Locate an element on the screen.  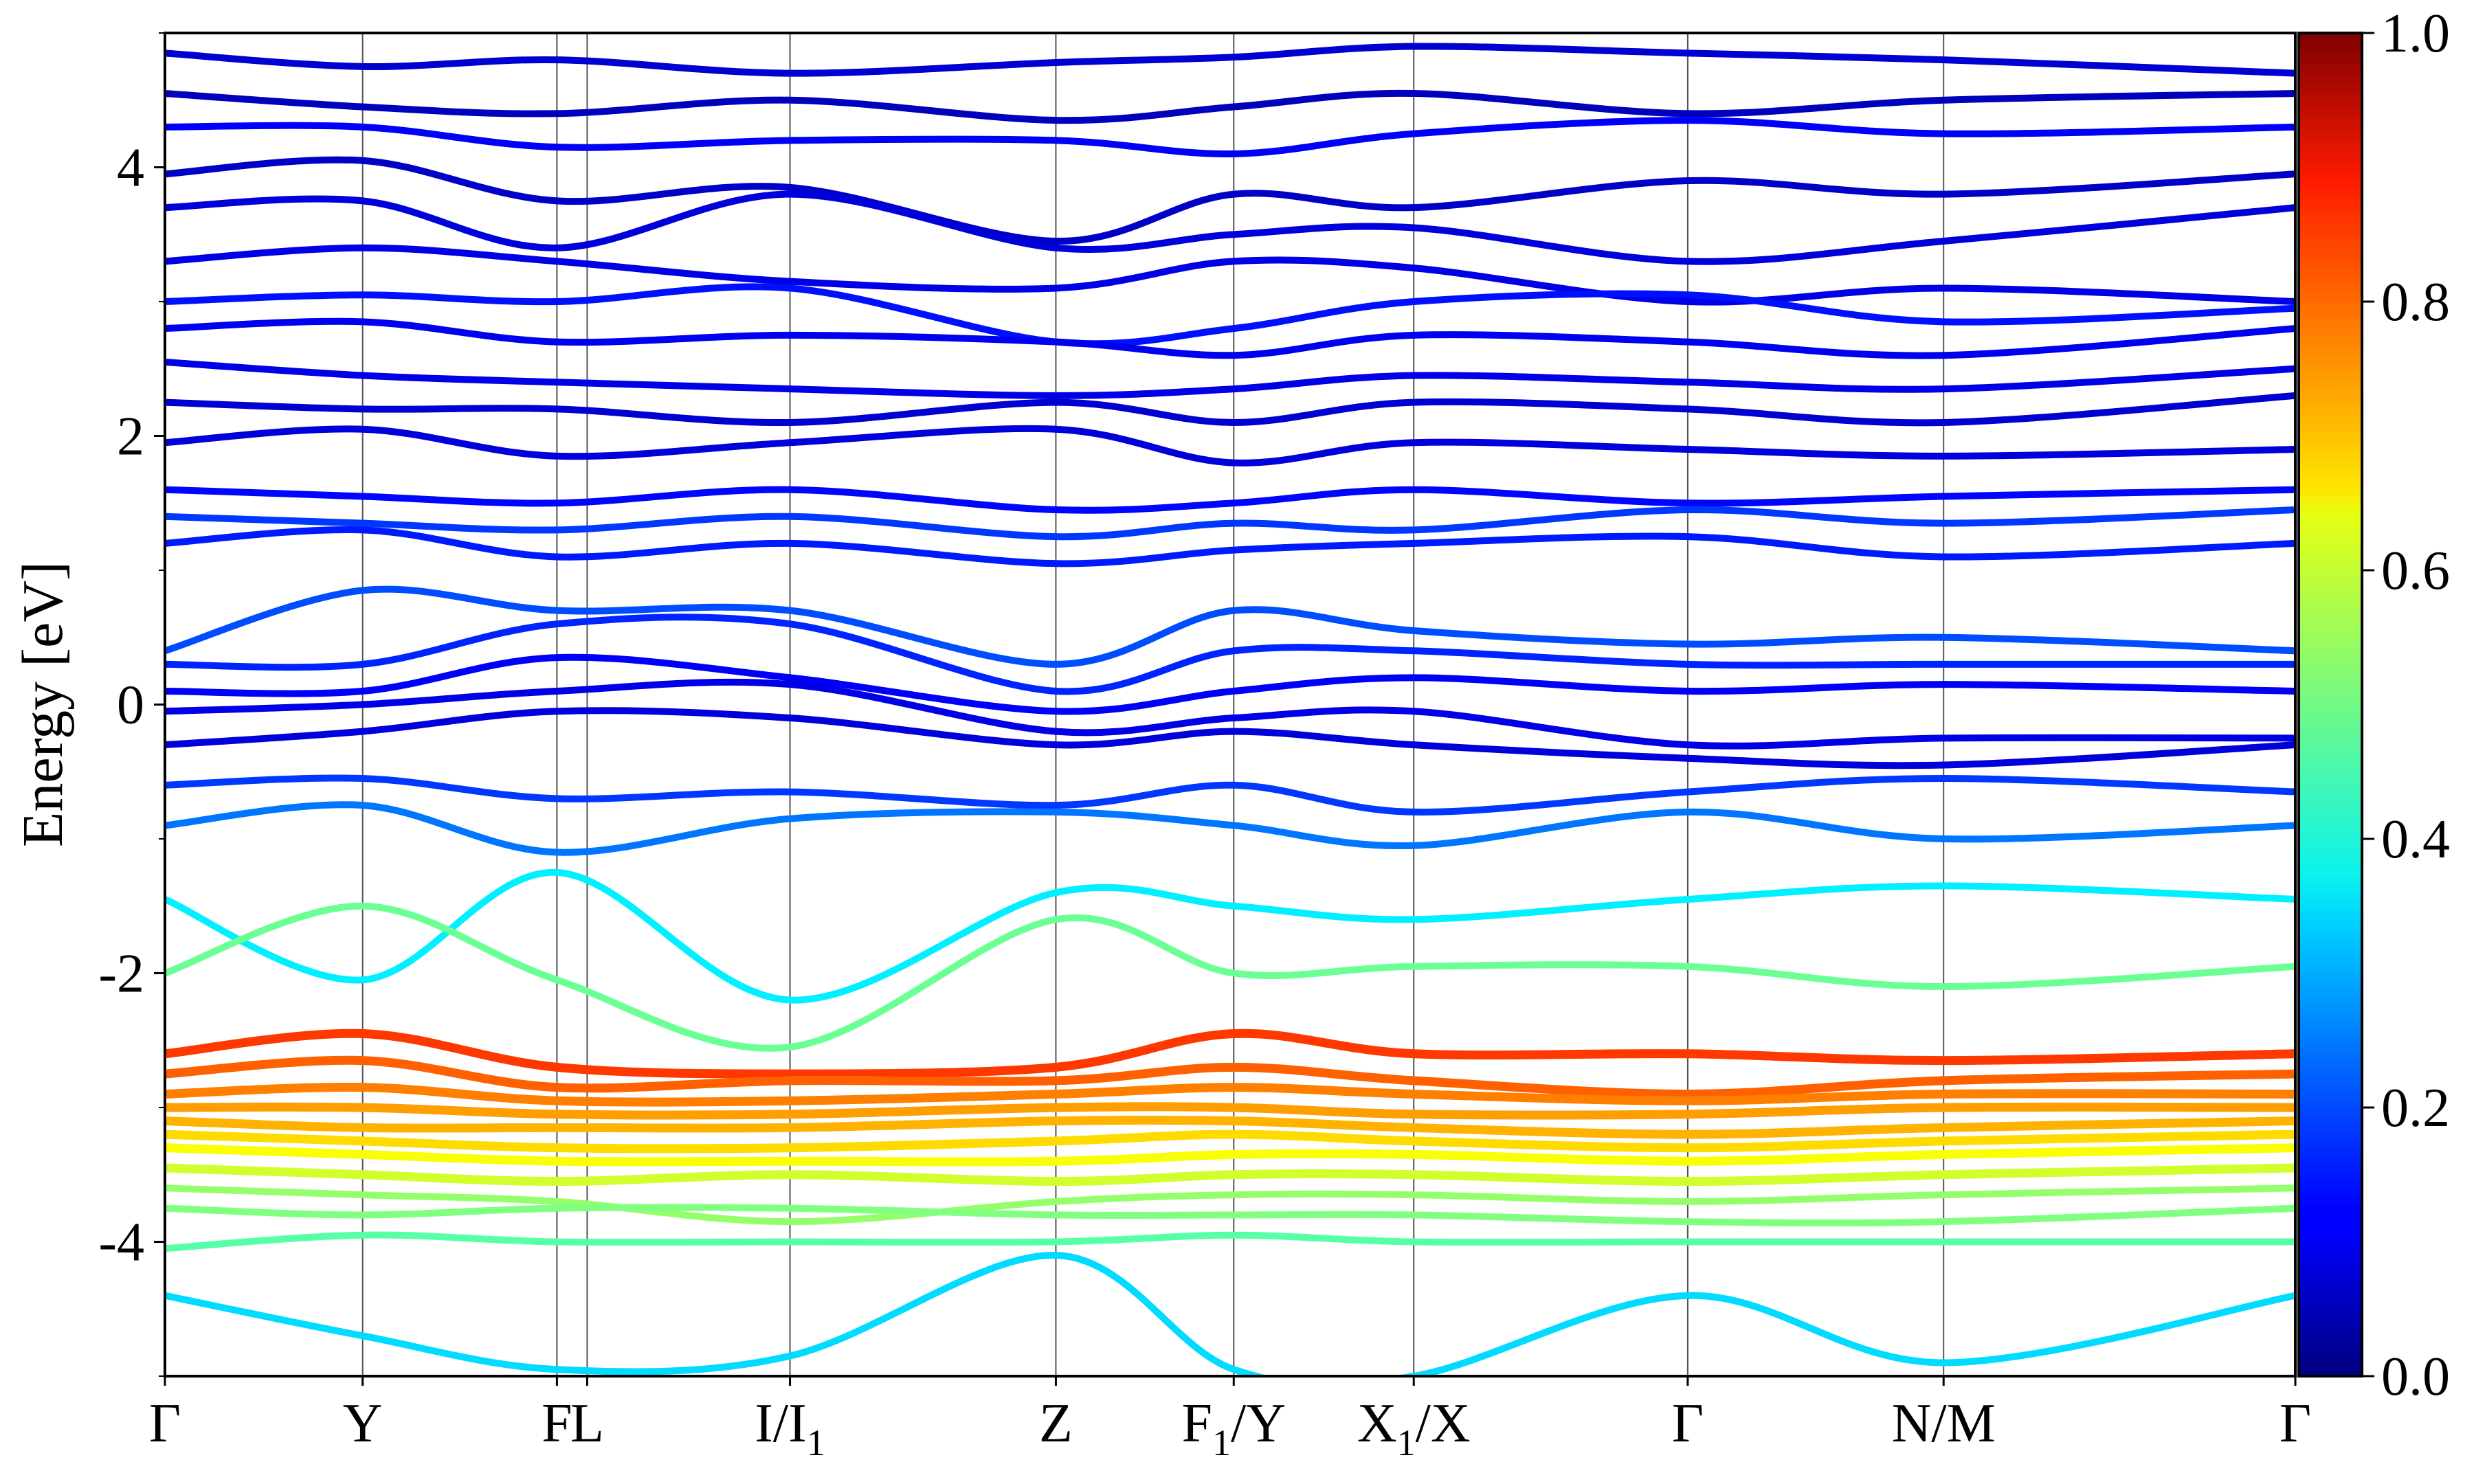
colorbar-ticks: 0.0 0.2 0.4 0.6 0.8 1.0 is located at coordinates (2406, 705).